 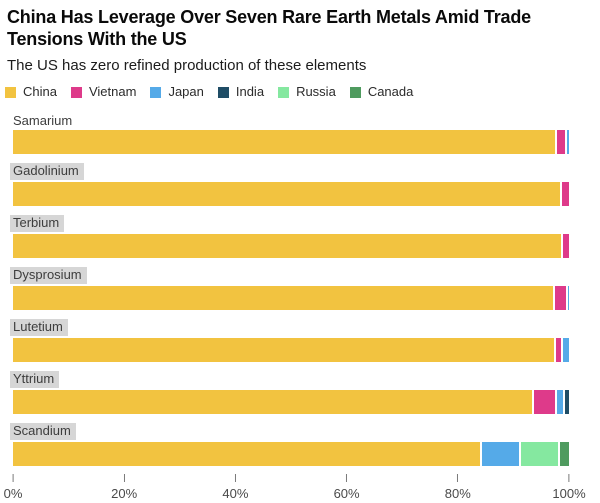 I want to click on bar-row-samarium: Samarium, so click(x=291, y=133).